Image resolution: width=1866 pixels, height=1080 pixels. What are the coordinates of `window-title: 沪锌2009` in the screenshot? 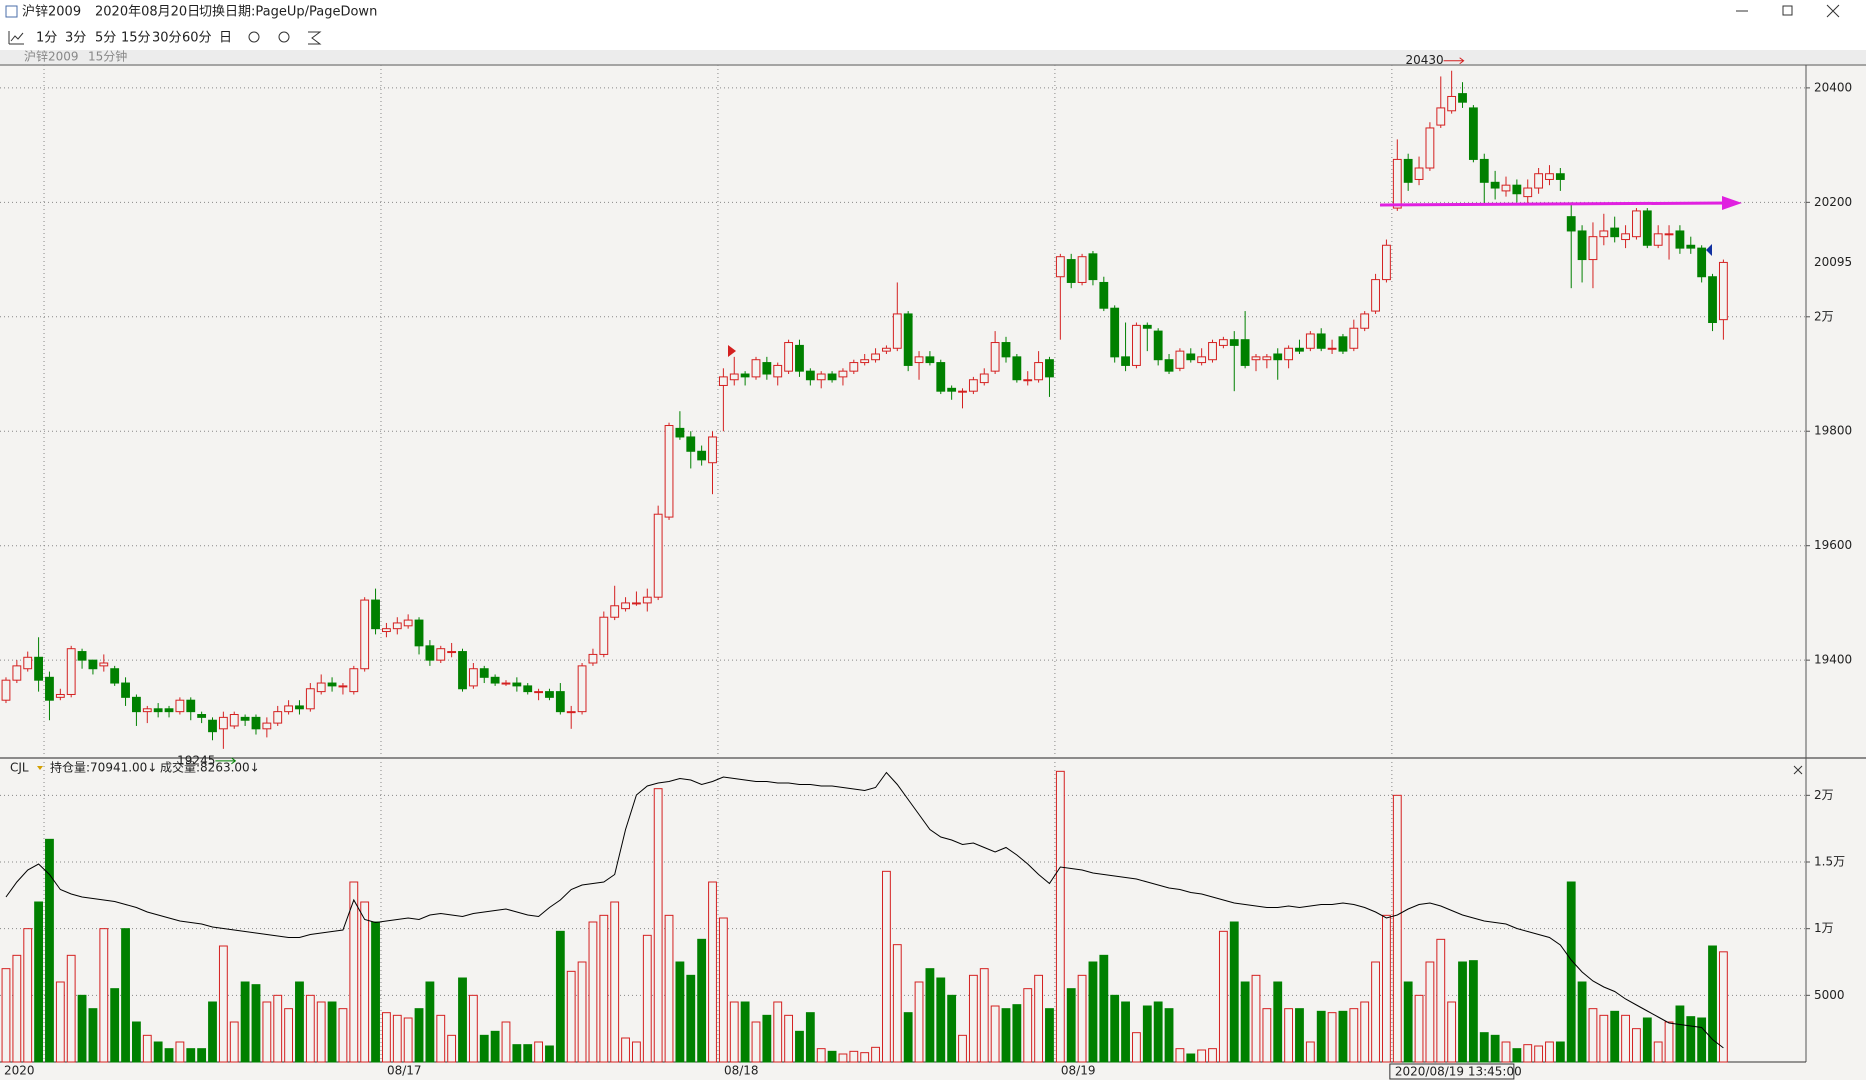 It's located at (51, 12).